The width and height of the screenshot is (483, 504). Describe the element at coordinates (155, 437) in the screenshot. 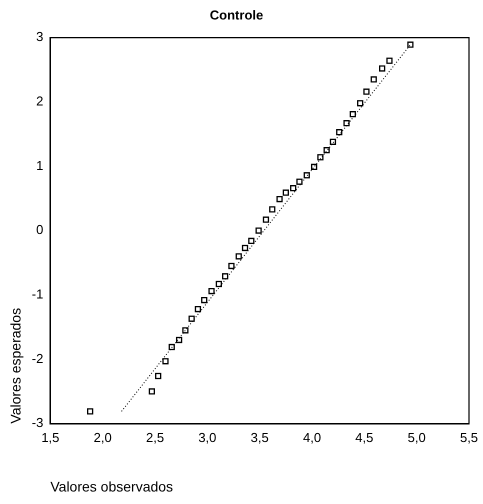

I see `x-tick-label: 2,5` at that location.